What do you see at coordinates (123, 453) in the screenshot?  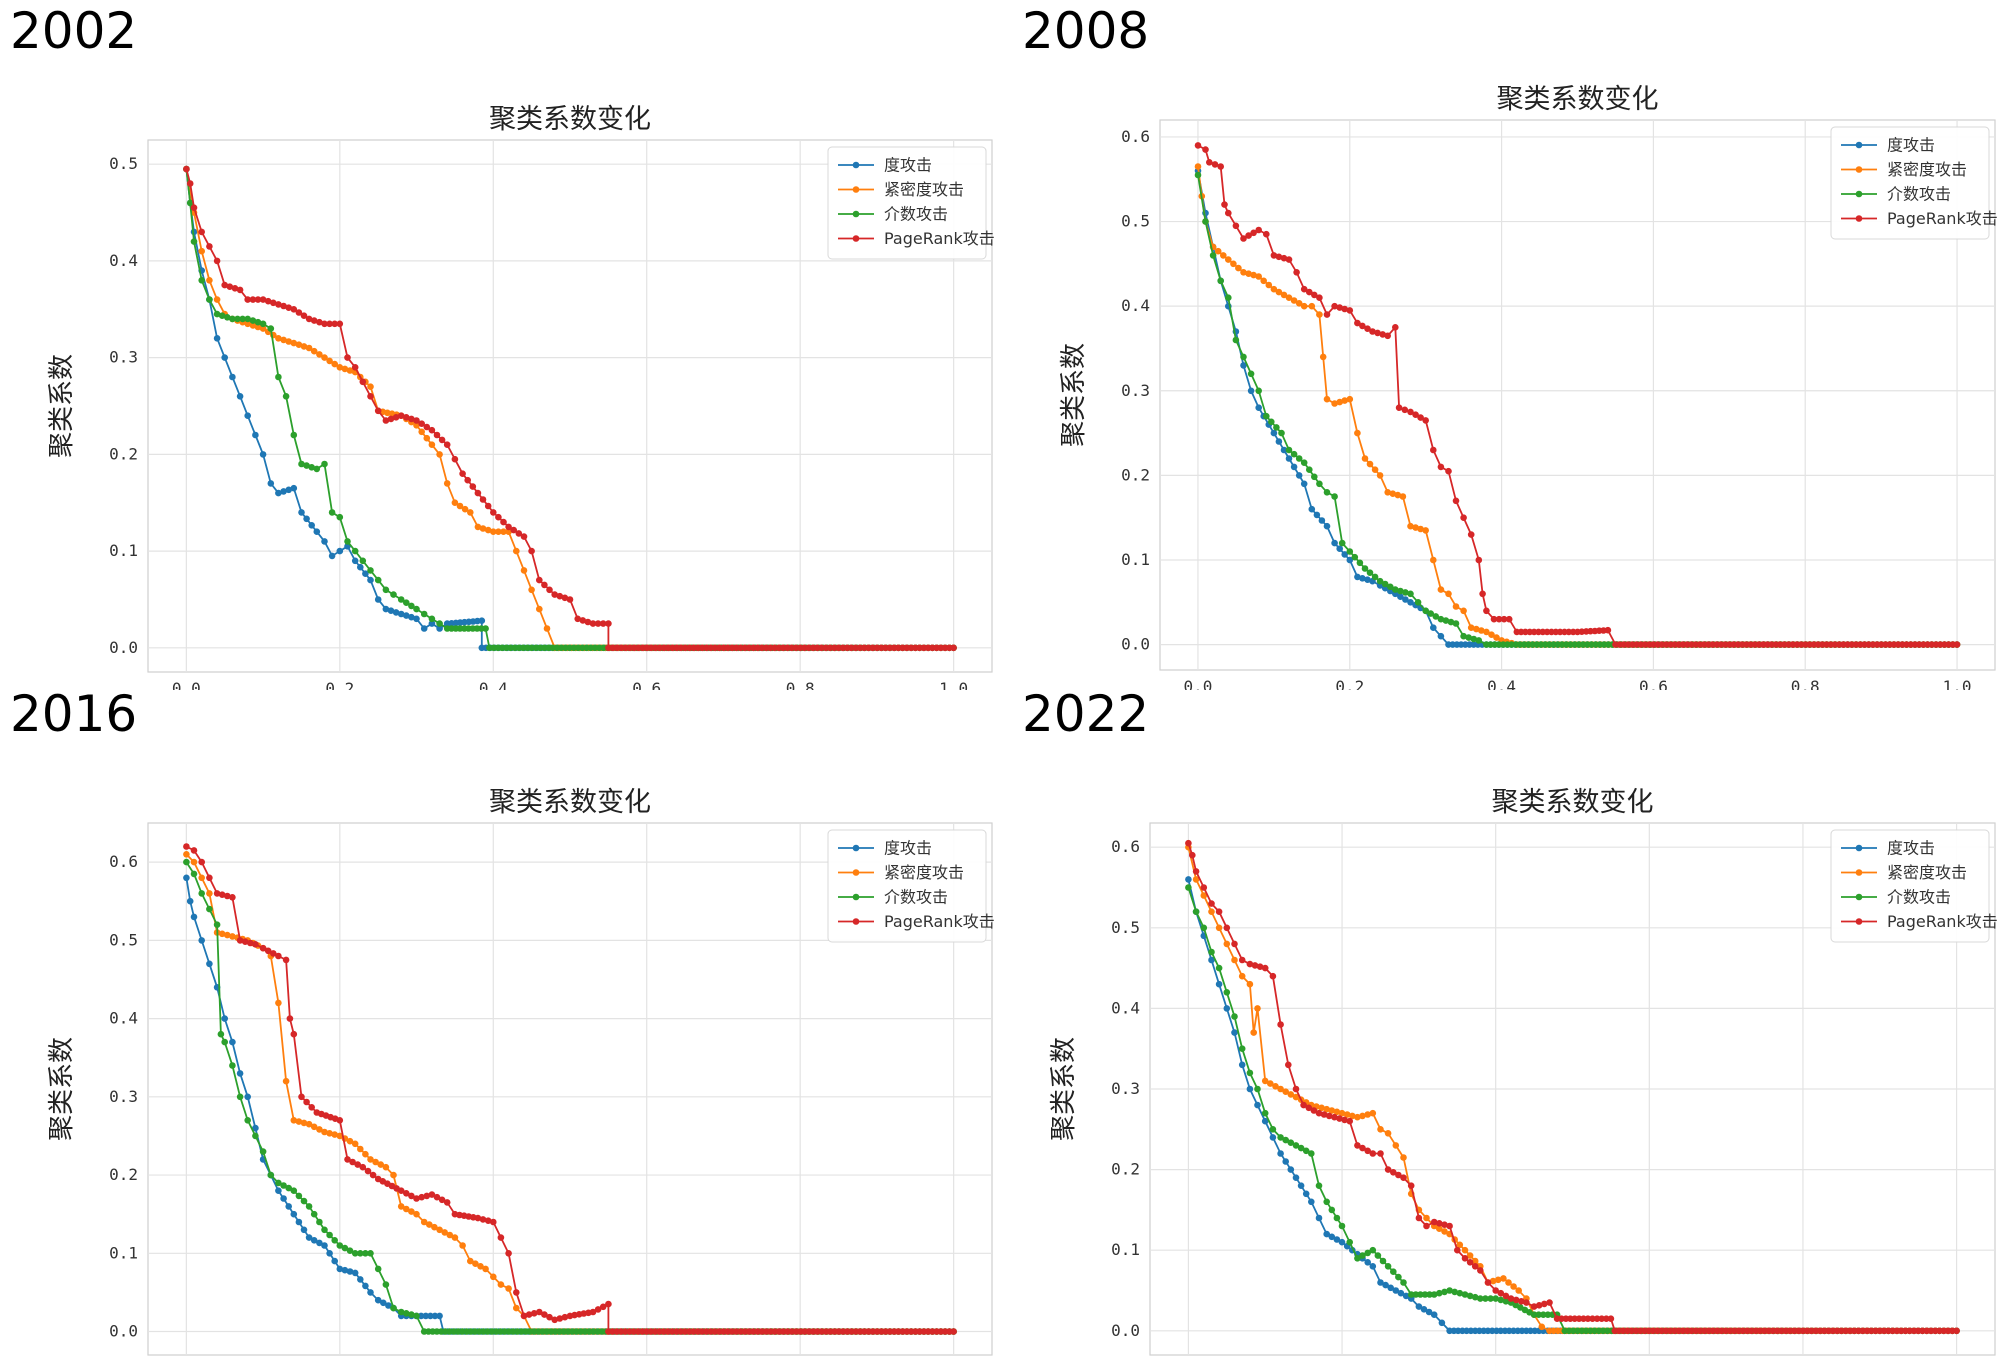 I see `y-tick-label: 0.2` at bounding box center [123, 453].